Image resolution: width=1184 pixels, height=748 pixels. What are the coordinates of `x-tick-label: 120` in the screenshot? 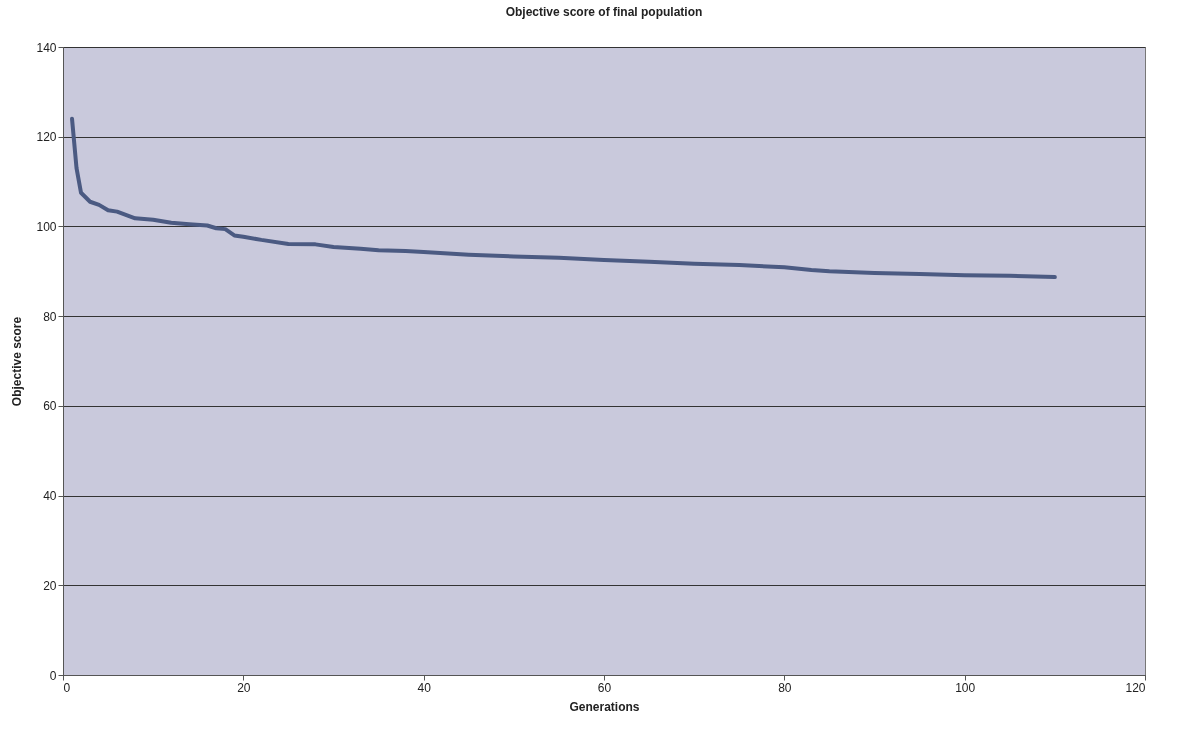 It's located at (1135, 687).